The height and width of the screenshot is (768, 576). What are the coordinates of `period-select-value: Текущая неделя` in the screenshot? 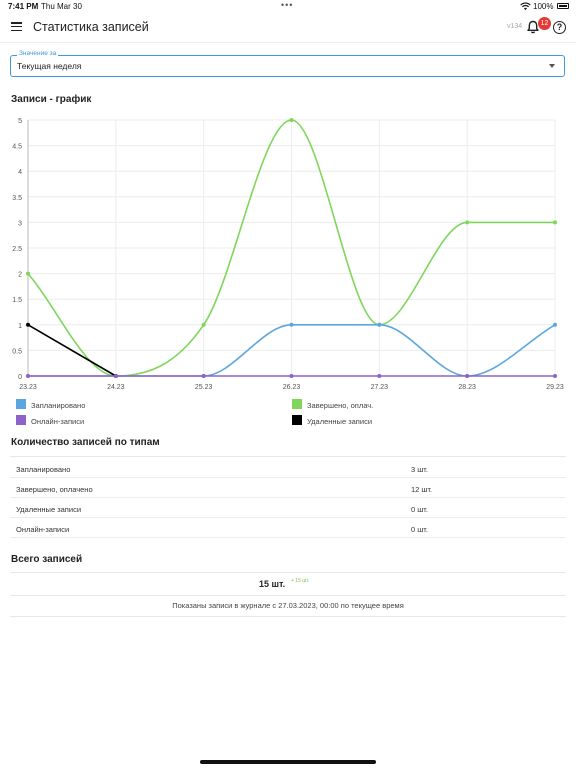 It's located at (49, 66).